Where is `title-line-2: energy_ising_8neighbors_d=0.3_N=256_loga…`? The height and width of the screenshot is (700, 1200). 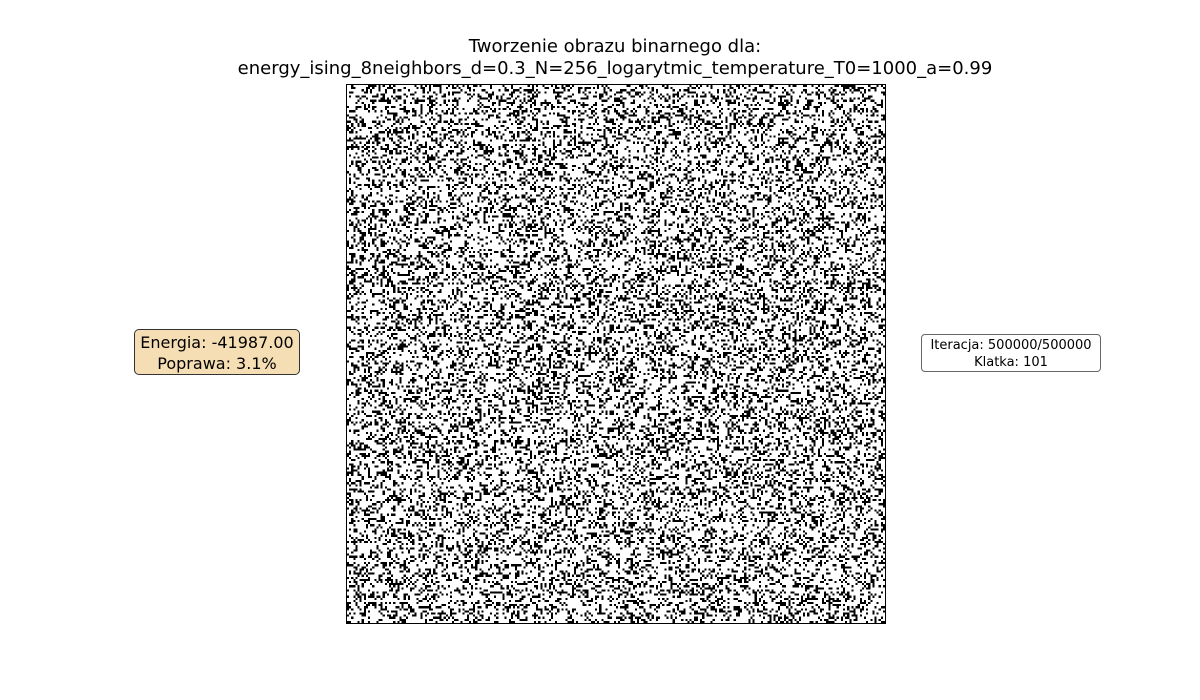
title-line-2: energy_ising_8neighbors_d=0.3_N=256_loga… is located at coordinates (615, 68).